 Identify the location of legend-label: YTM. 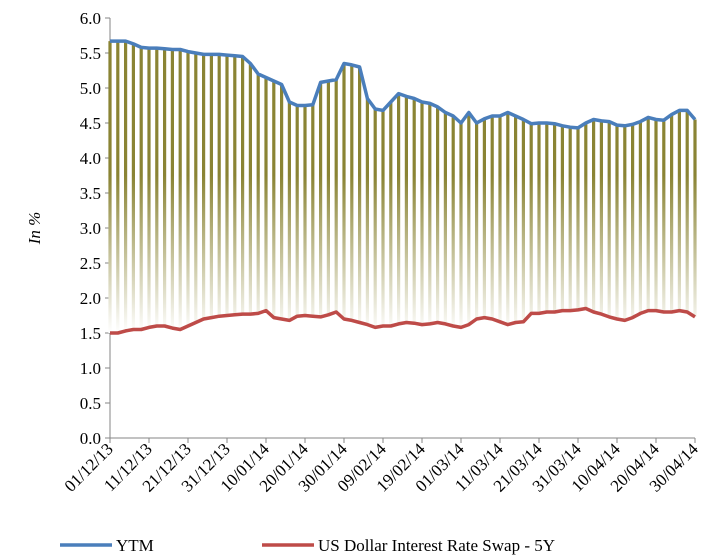
(135, 545).